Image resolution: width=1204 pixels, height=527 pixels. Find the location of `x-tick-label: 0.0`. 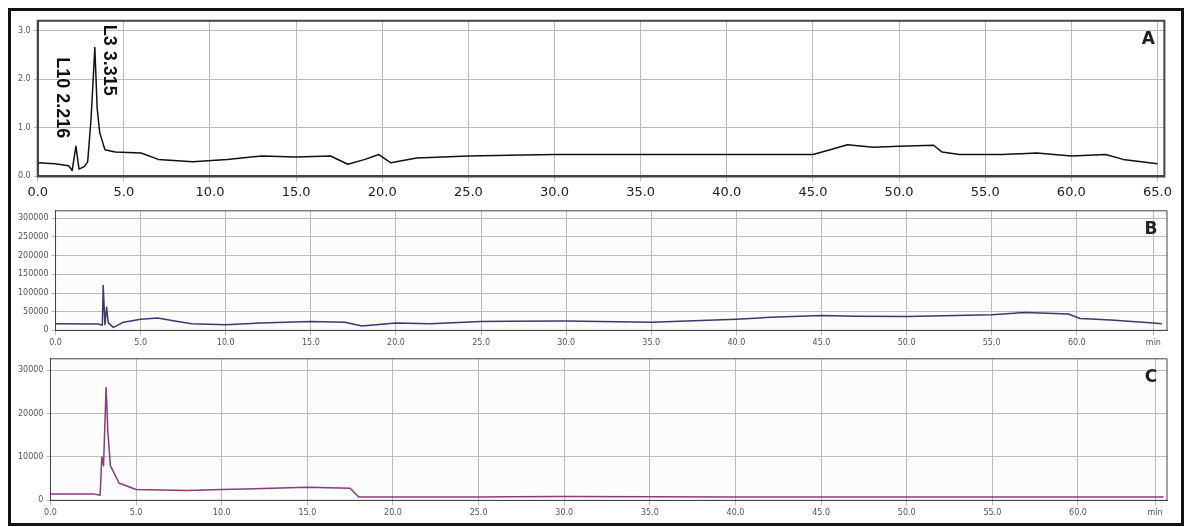

x-tick-label: 0.0 is located at coordinates (55, 343).